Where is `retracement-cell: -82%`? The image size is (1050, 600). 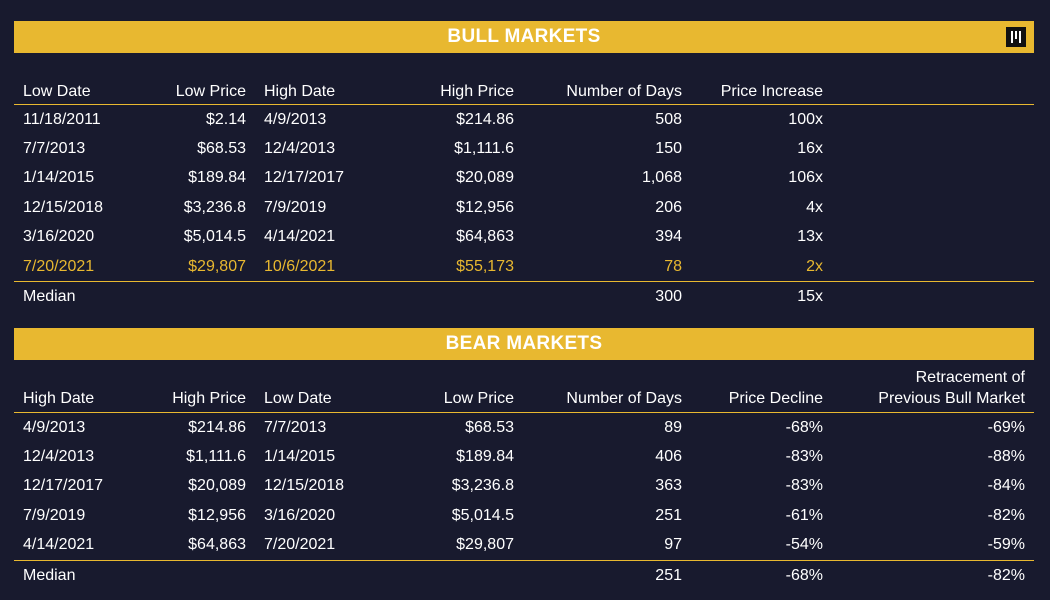
retracement-cell: -82% is located at coordinates (1006, 515).